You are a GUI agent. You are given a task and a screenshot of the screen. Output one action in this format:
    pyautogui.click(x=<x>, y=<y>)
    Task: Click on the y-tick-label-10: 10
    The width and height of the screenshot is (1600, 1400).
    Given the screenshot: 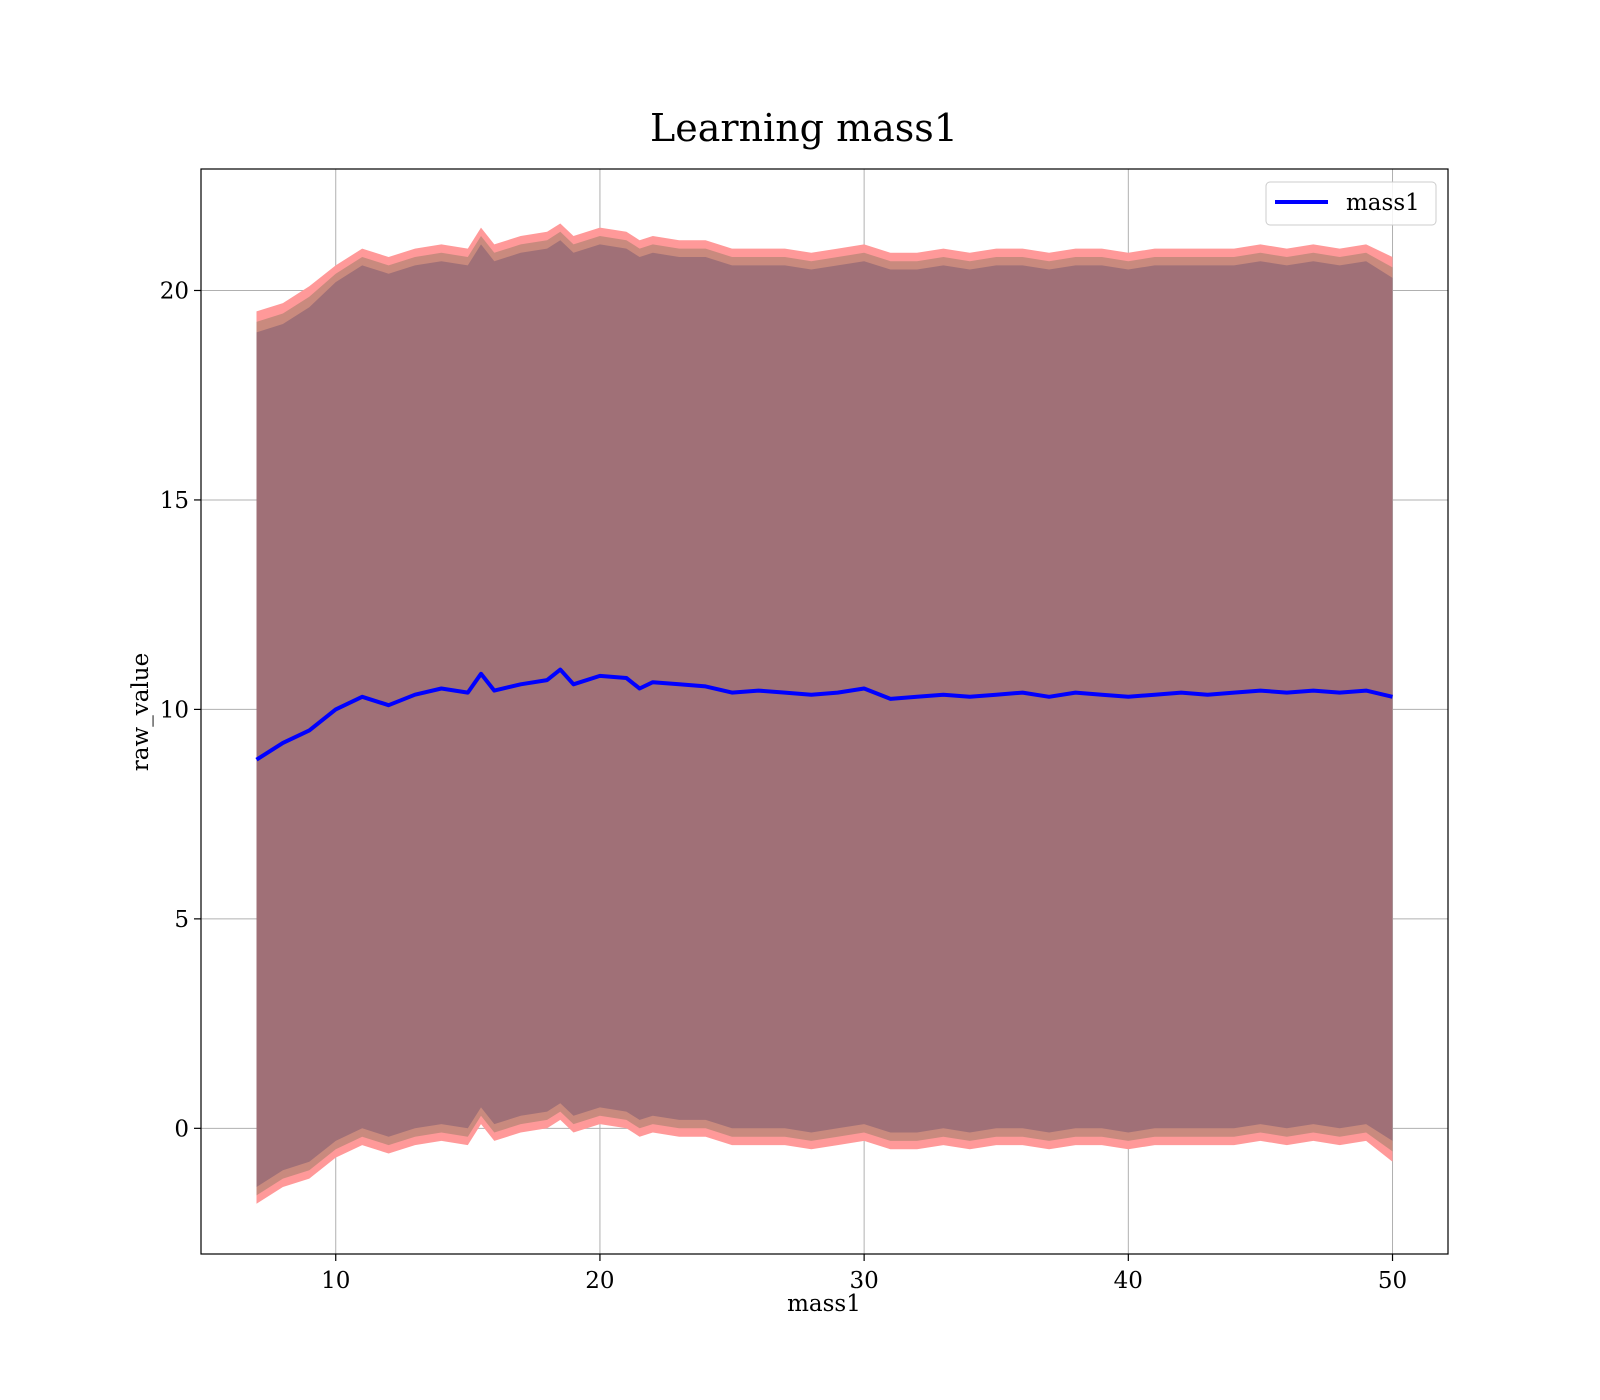 What is the action you would take?
    pyautogui.click(x=174, y=710)
    